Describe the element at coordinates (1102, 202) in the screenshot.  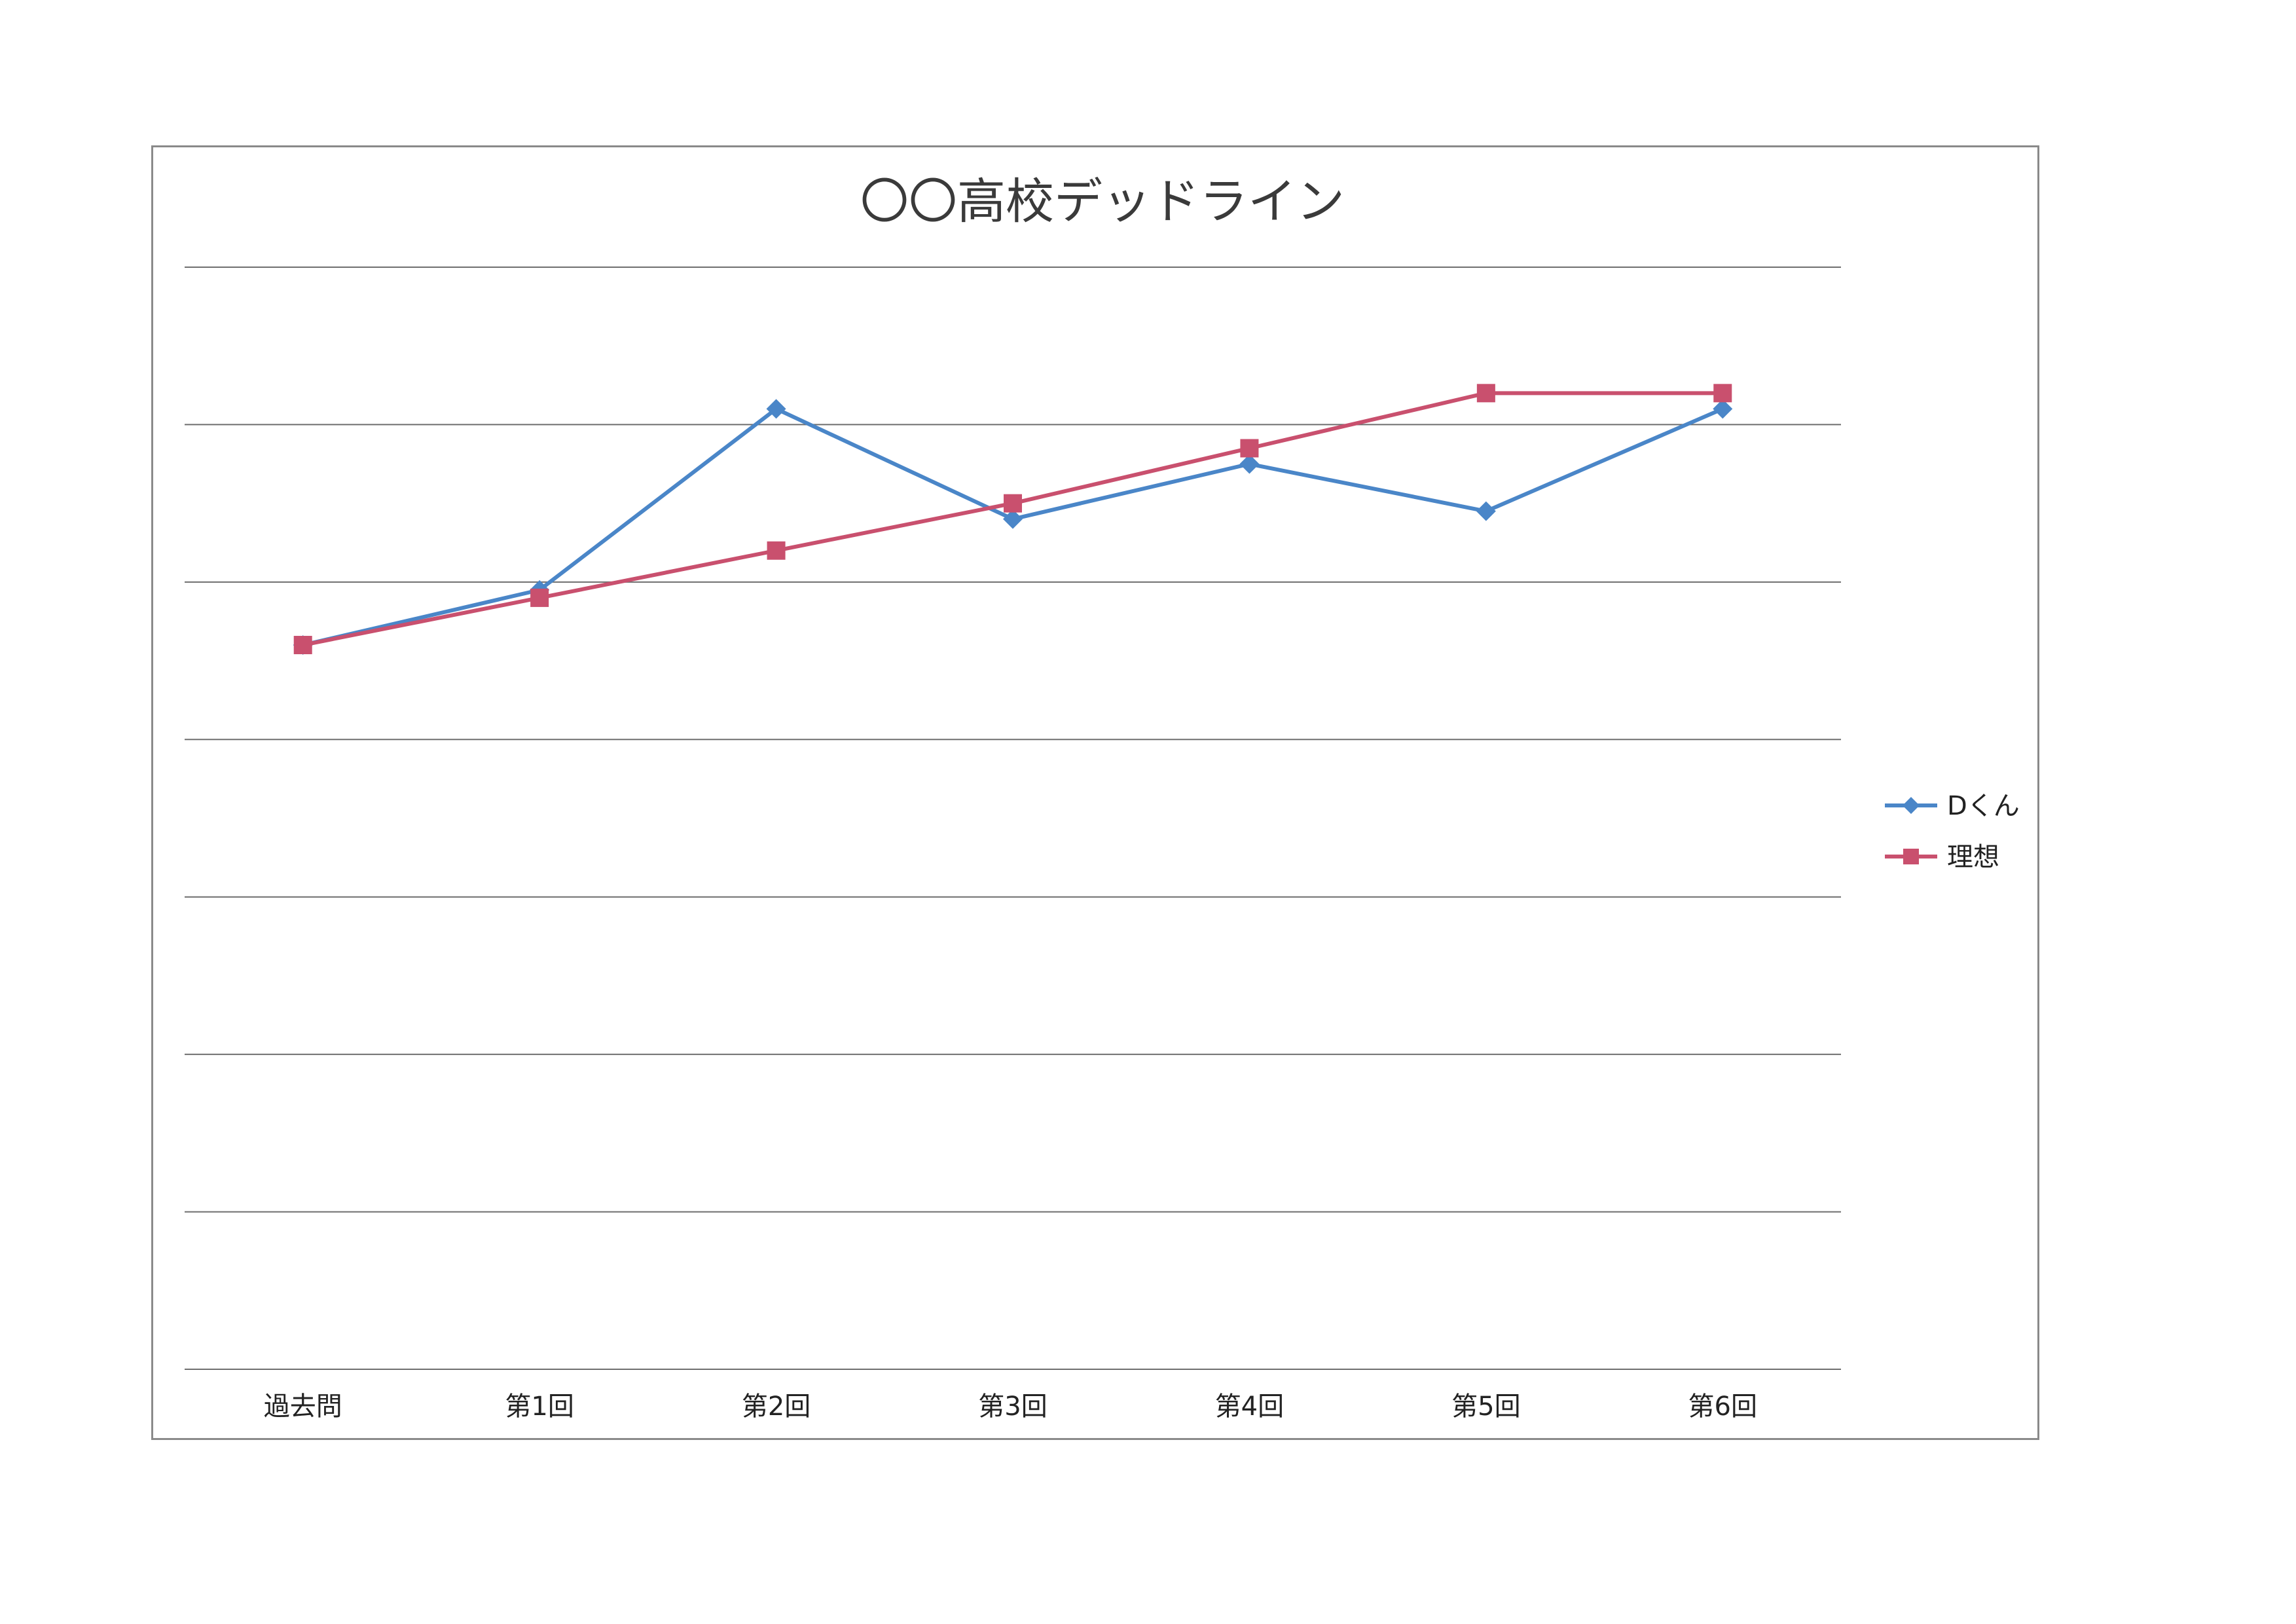
I see `chart-title: 〇〇高校デッドライン` at that location.